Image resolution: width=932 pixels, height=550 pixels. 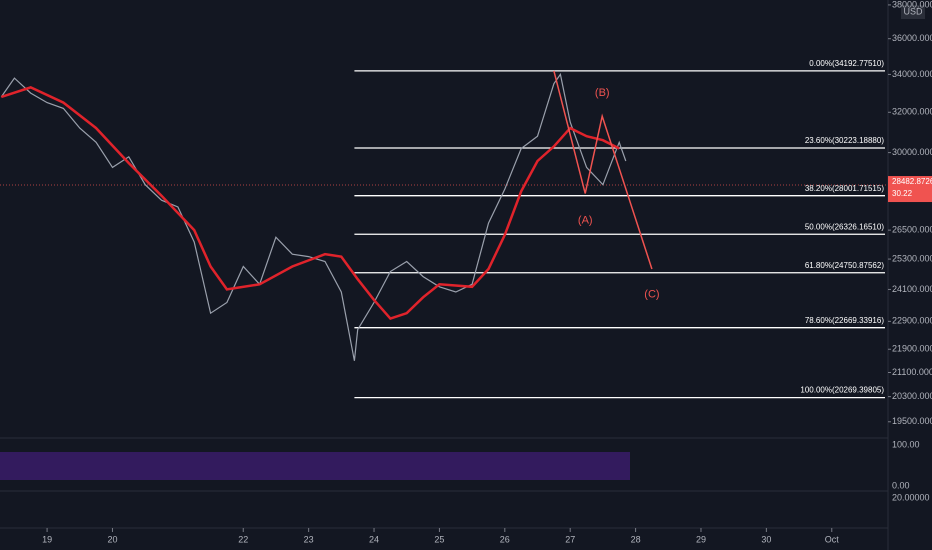 I want to click on x-tick-label: 30, so click(x=766, y=539).